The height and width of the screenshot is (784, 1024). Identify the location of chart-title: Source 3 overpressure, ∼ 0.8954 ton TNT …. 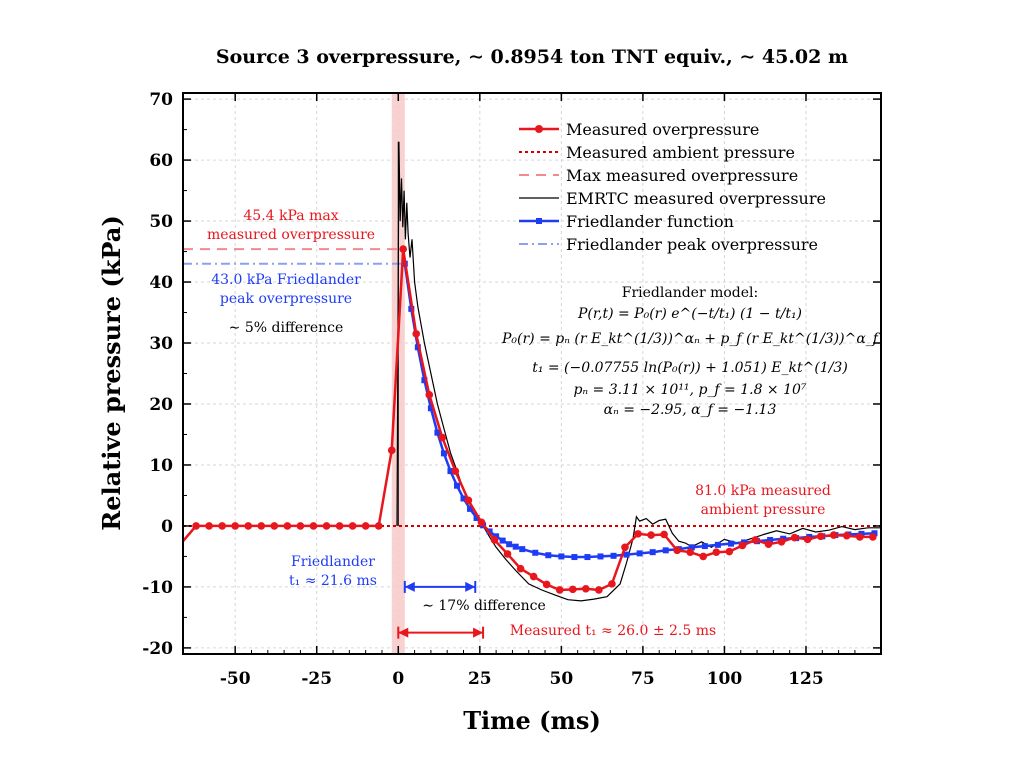
(532, 57).